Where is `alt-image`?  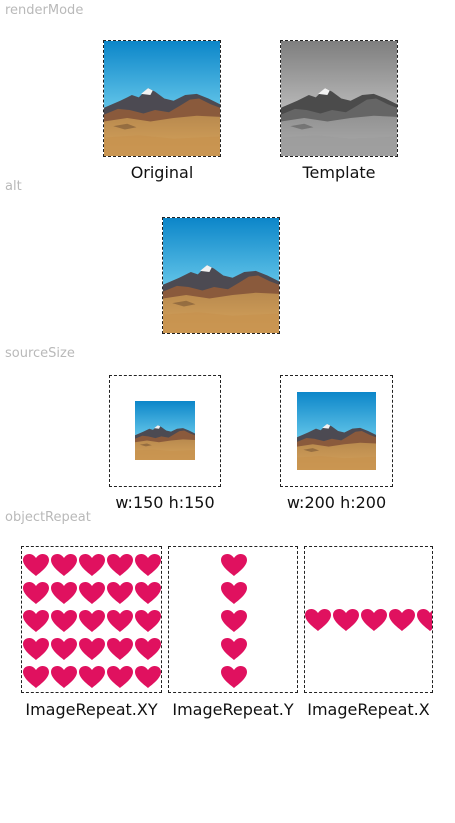
alt-image is located at coordinates (221, 275).